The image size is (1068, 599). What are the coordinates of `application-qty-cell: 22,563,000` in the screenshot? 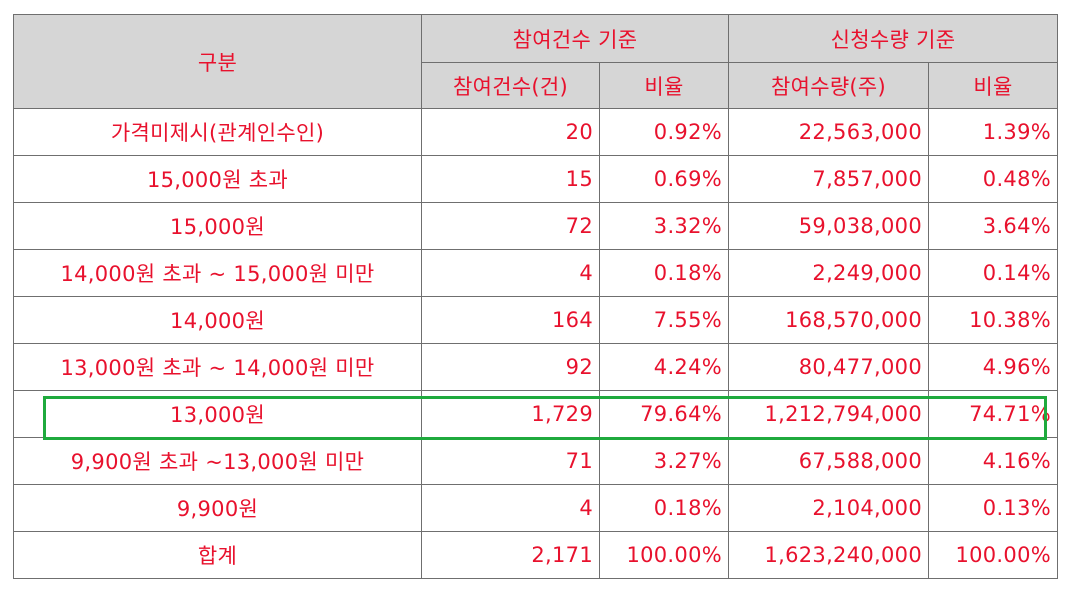 It's located at (828, 132).